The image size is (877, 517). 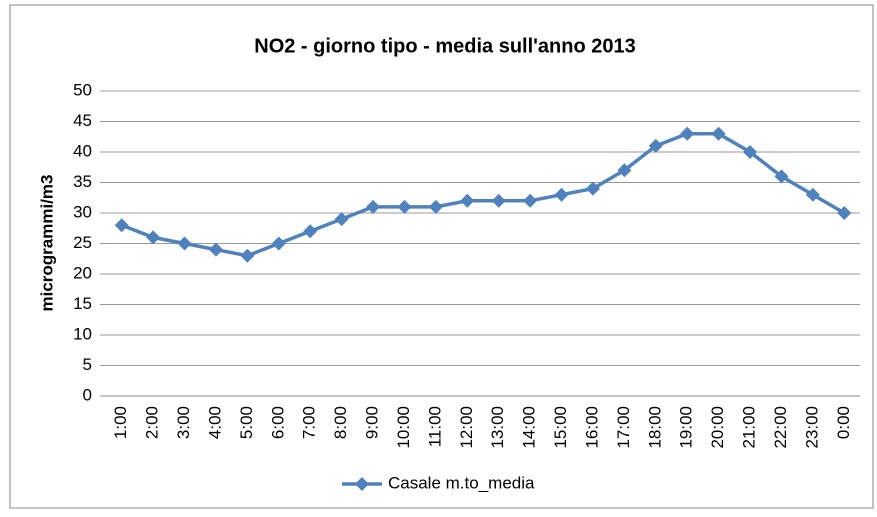 I want to click on x-tick-label: 2:00, so click(x=152, y=422).